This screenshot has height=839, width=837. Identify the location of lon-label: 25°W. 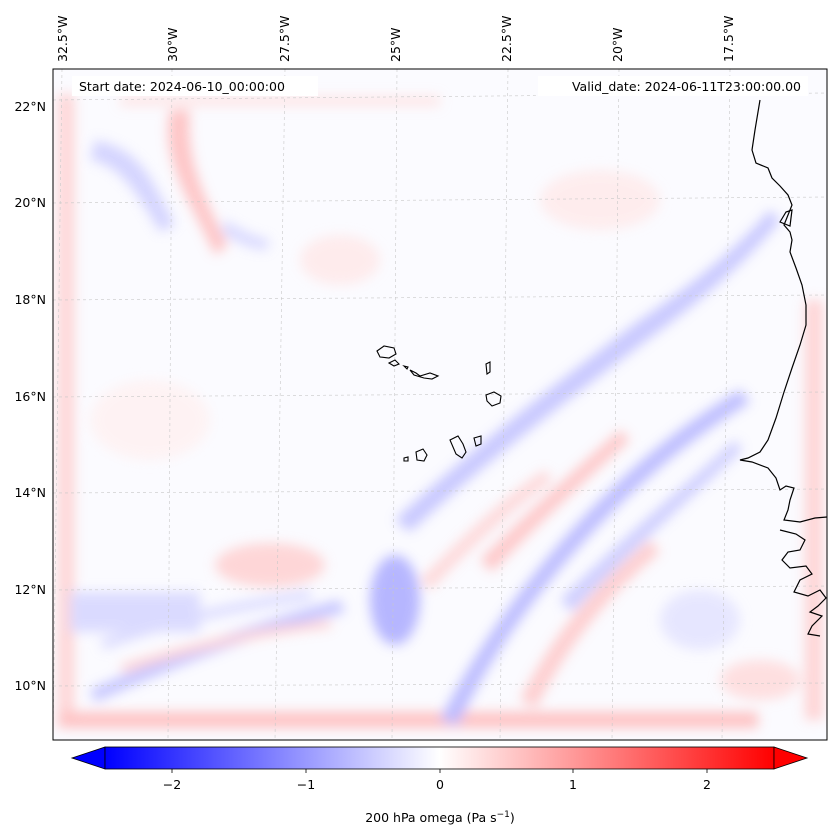
(395, 44).